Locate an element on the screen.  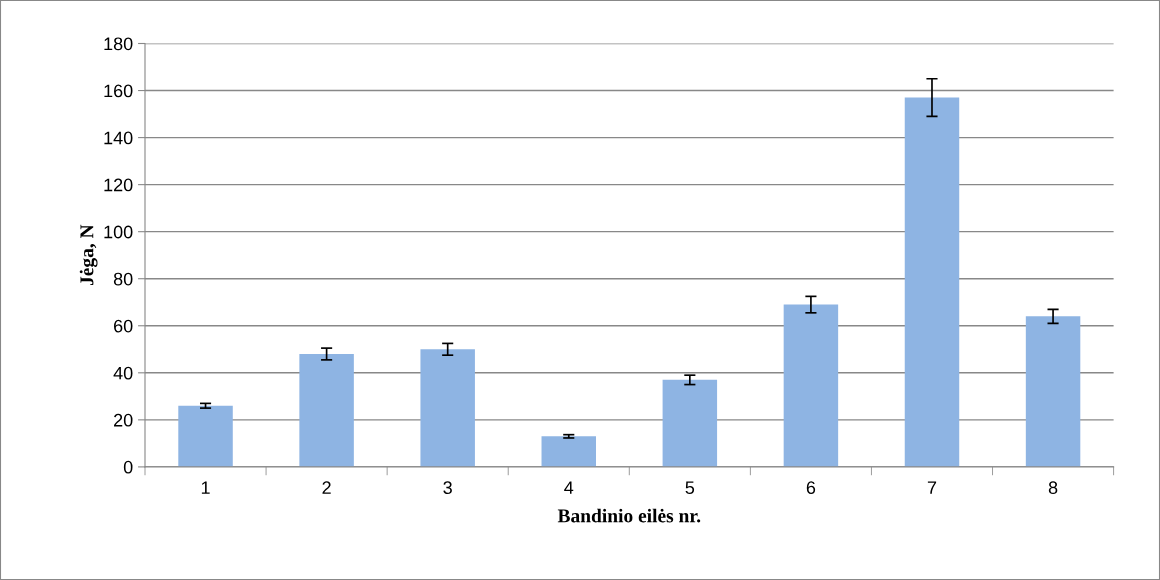
y-tick-label: 140 is located at coordinates (118, 138).